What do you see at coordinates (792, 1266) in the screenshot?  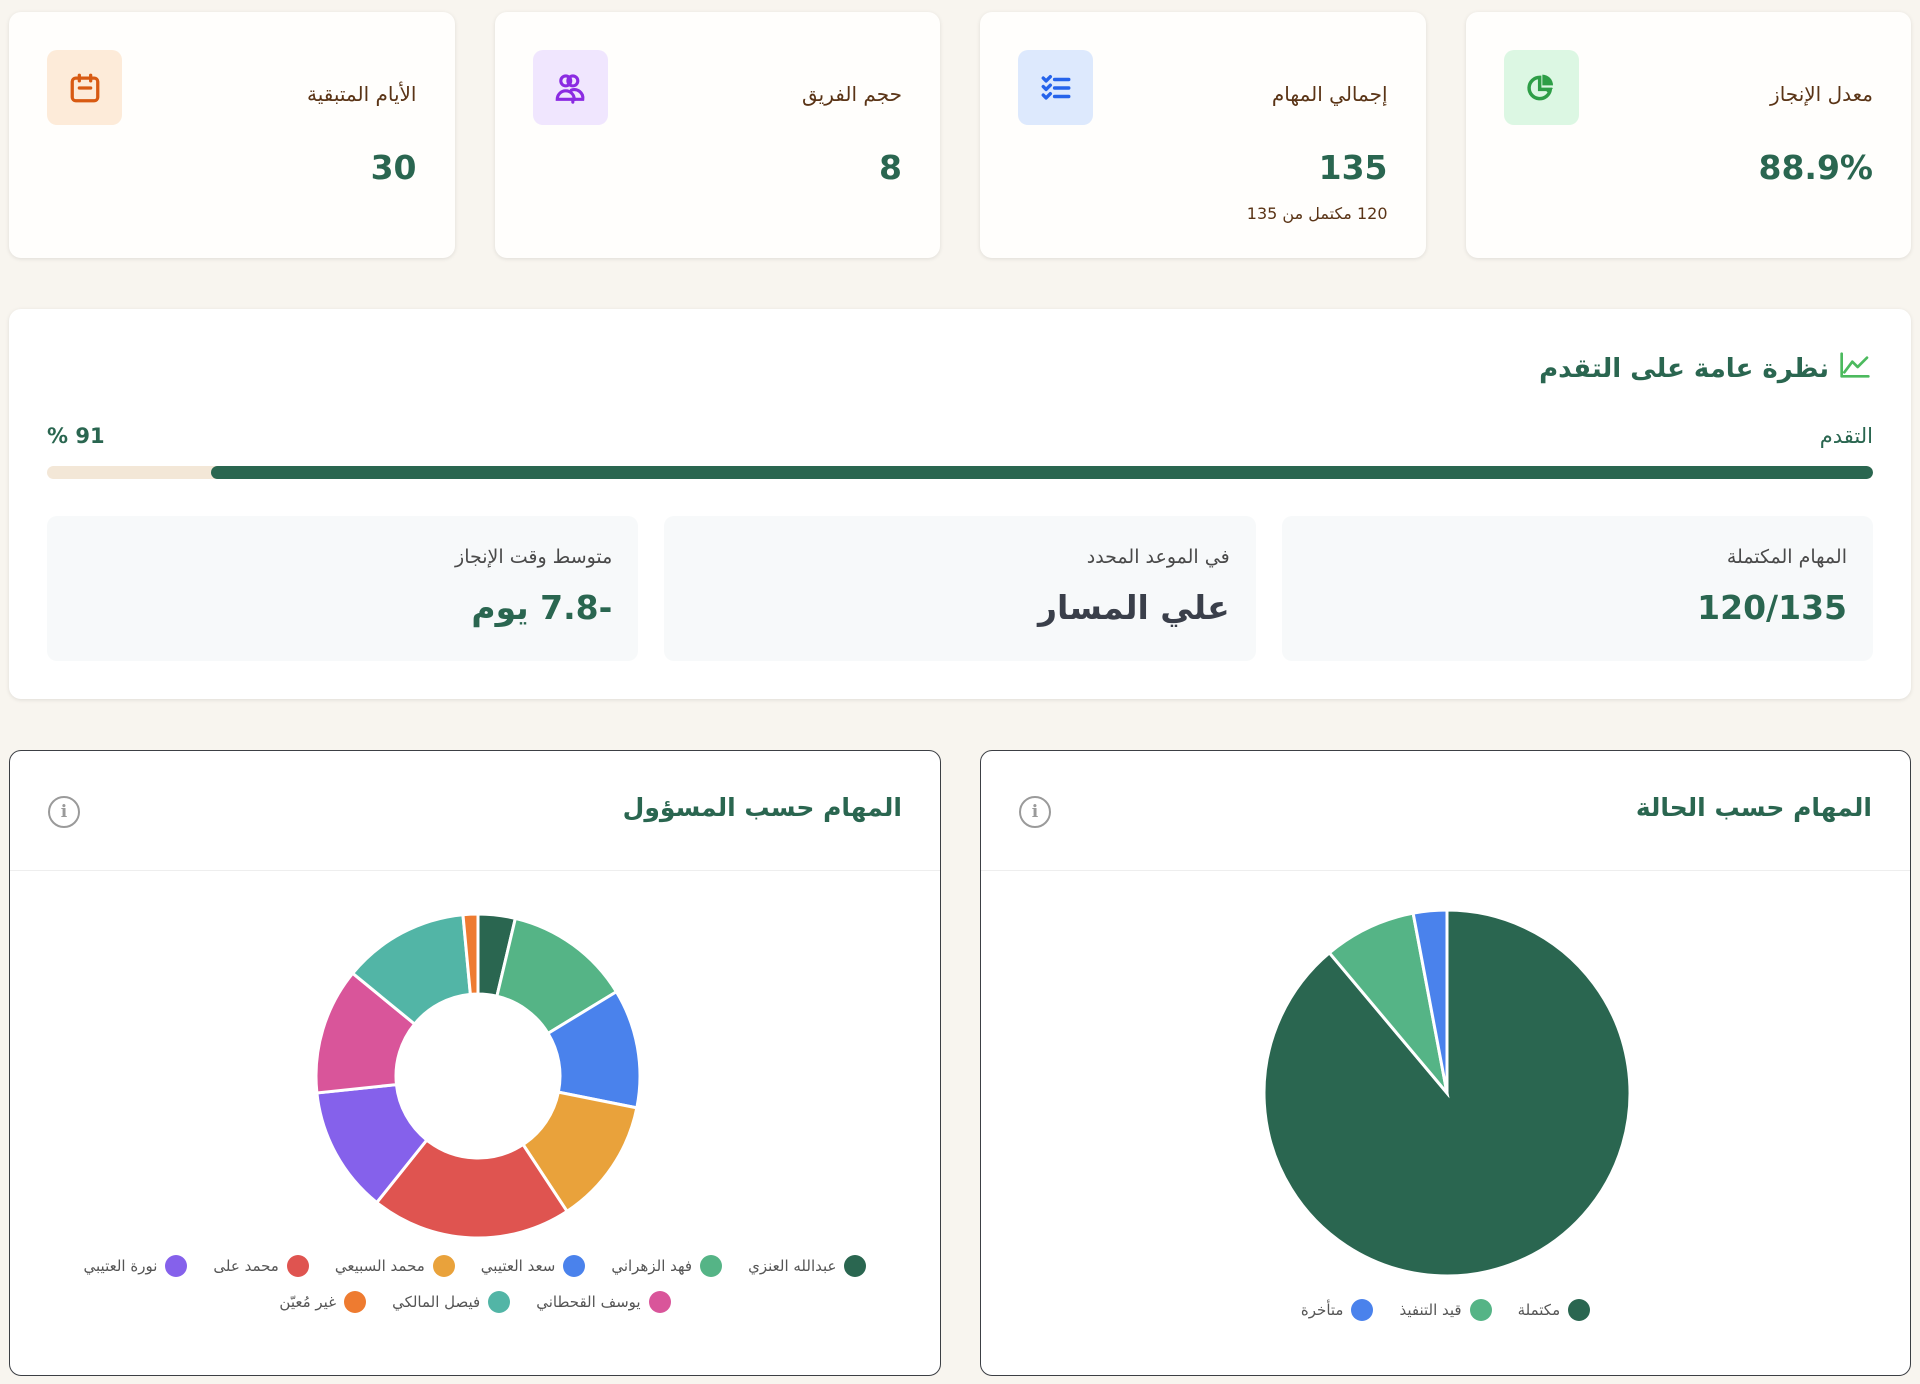 I see `legend-label: عبدالله العنزي` at bounding box center [792, 1266].